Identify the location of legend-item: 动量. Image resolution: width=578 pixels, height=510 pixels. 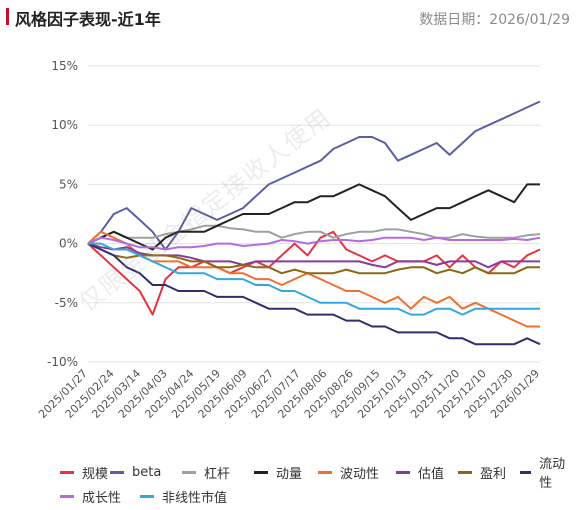
(278, 472).